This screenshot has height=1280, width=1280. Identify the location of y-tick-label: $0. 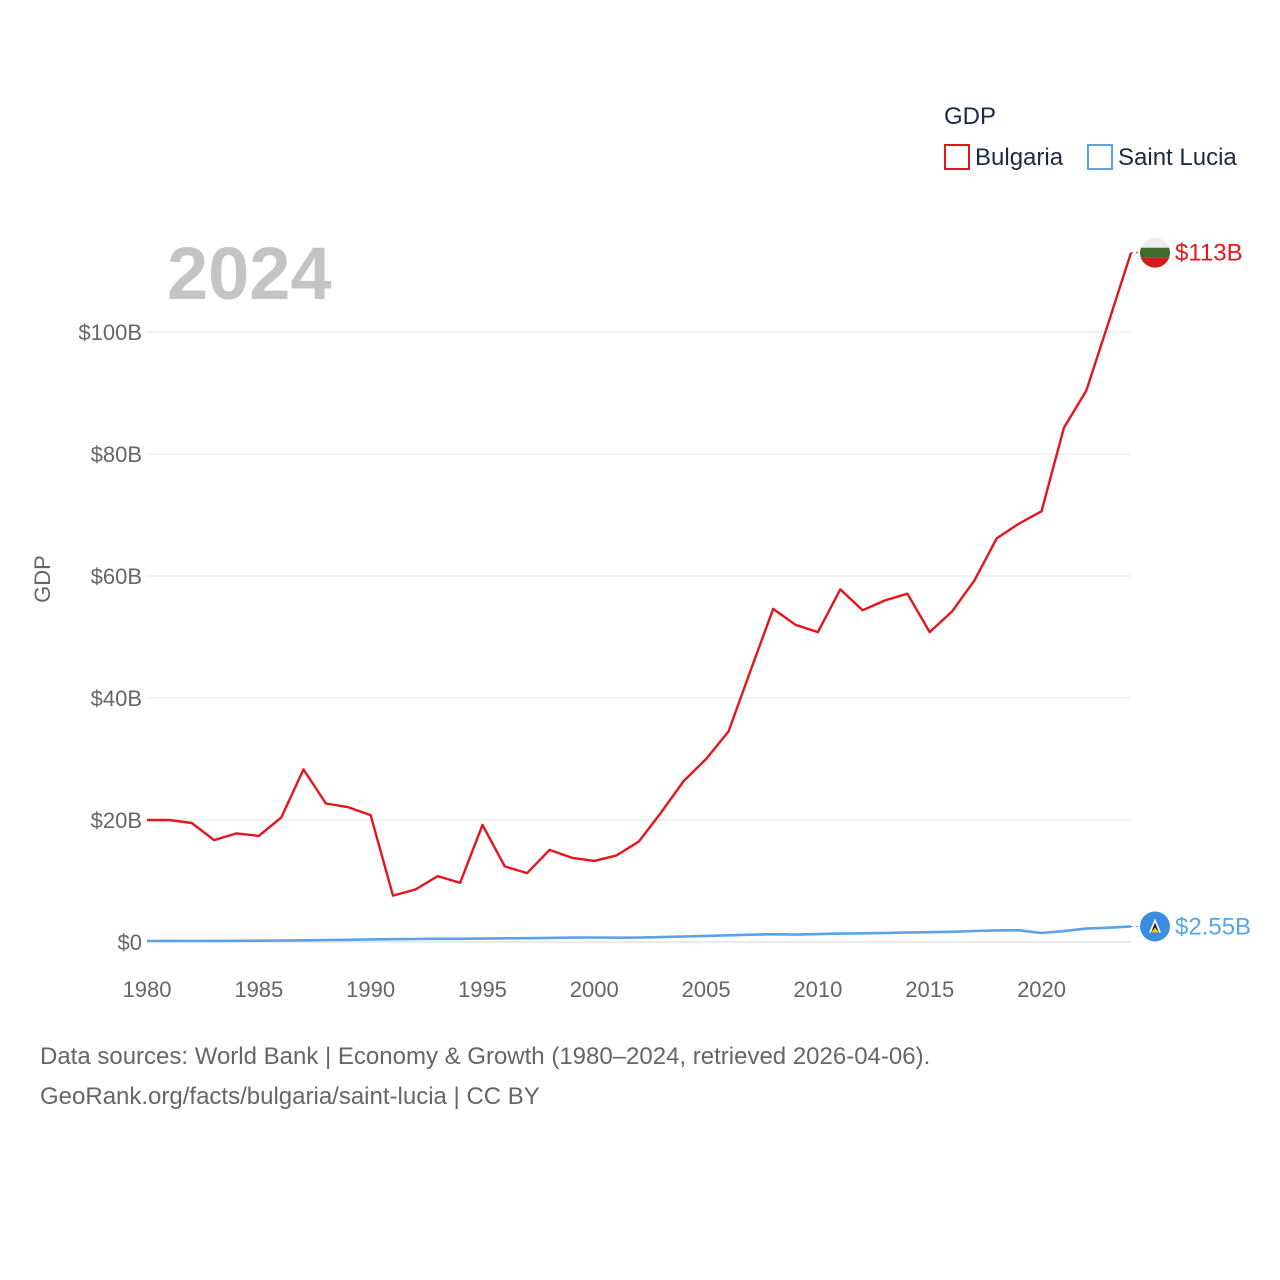
(130, 942).